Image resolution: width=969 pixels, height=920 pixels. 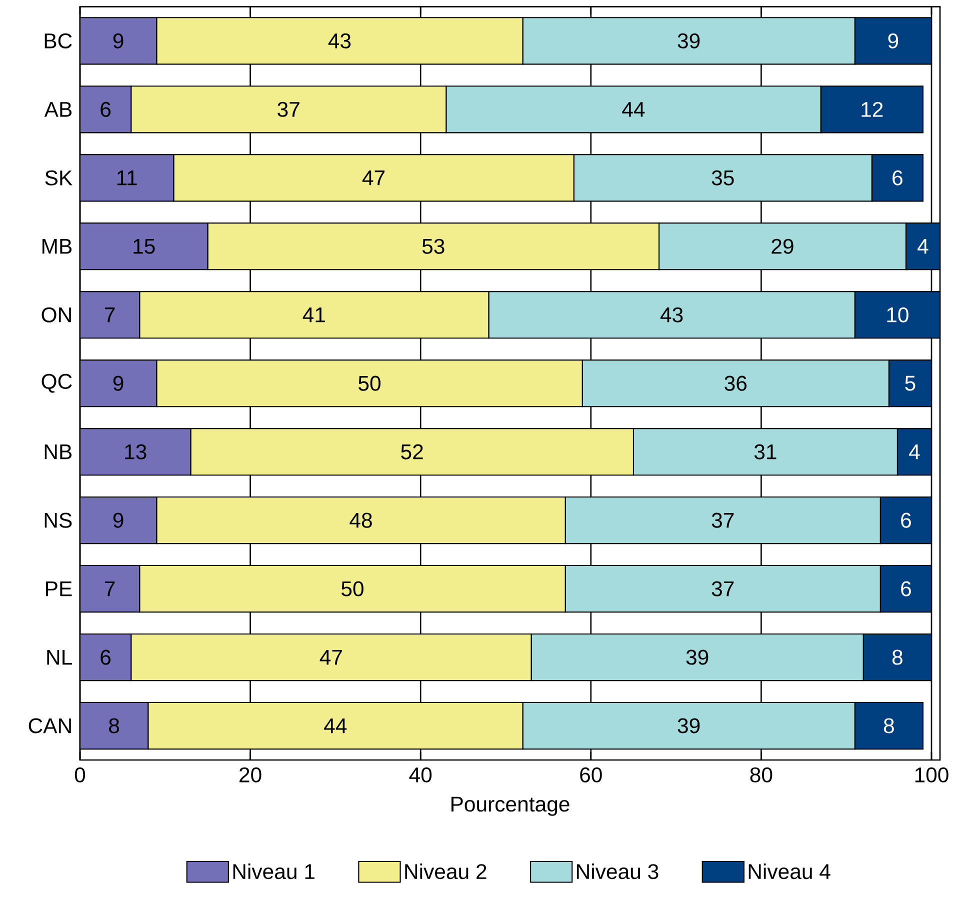 What do you see at coordinates (57, 246) in the screenshot?
I see `y-tick-label: MB` at bounding box center [57, 246].